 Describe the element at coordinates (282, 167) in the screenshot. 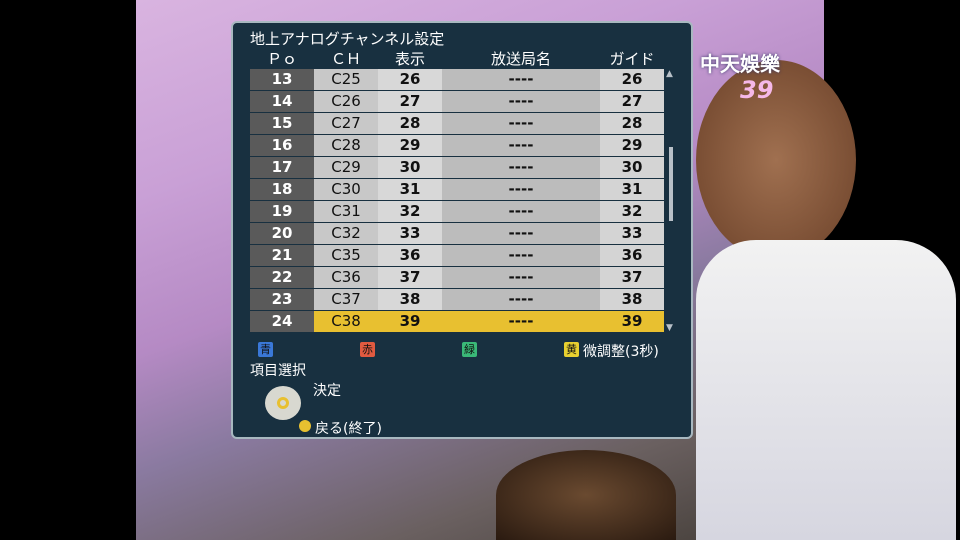

I see `cell-po: 17` at that location.